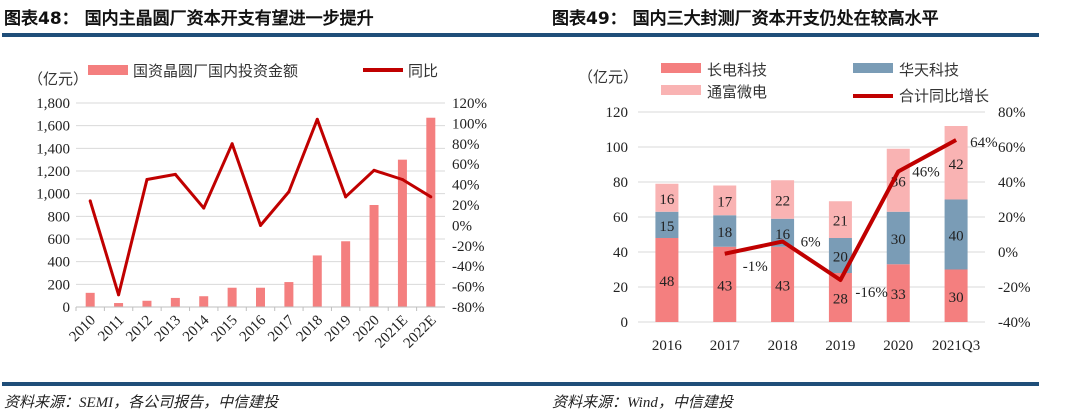 This screenshot has height=415, width=1080. Describe the element at coordinates (215, 71) in the screenshot. I see `legend-label: 国资晶圆厂国内投资金额` at that location.